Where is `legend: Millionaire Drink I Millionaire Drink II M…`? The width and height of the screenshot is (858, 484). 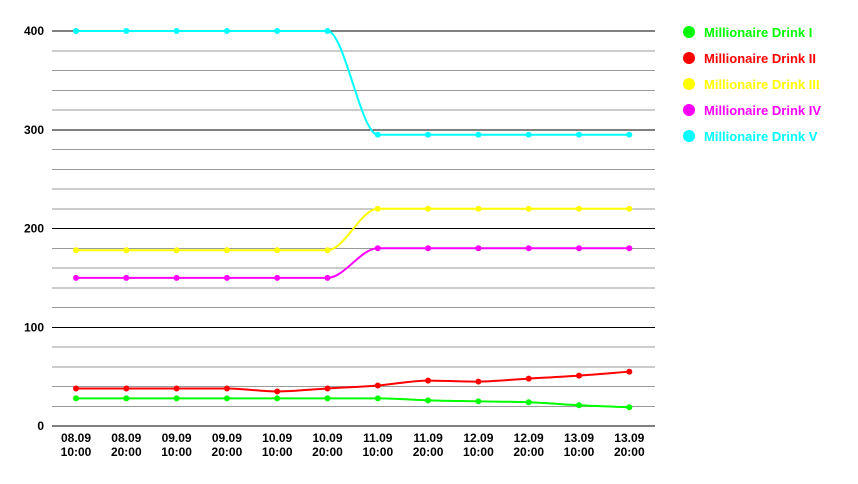 legend: Millionaire Drink I Millionaire Drink II M… is located at coordinates (752, 84).